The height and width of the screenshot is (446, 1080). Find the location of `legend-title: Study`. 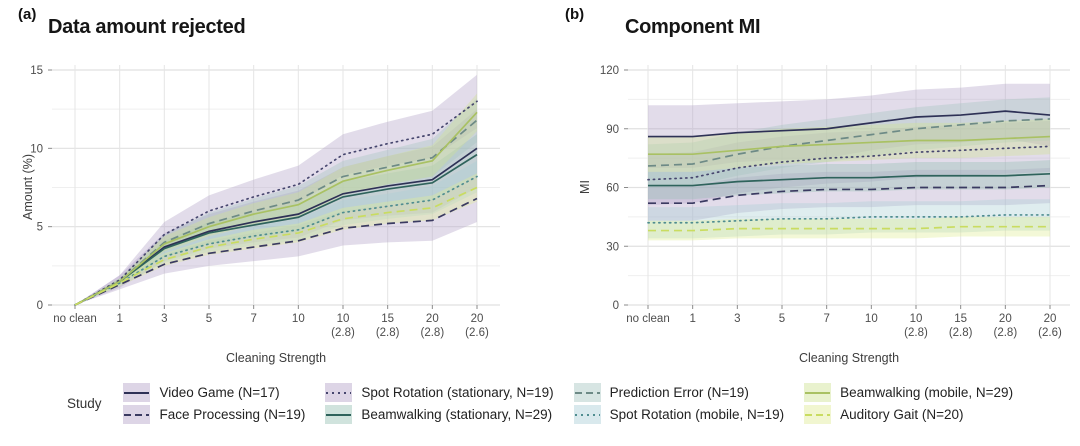

legend-title: Study is located at coordinates (84, 403).